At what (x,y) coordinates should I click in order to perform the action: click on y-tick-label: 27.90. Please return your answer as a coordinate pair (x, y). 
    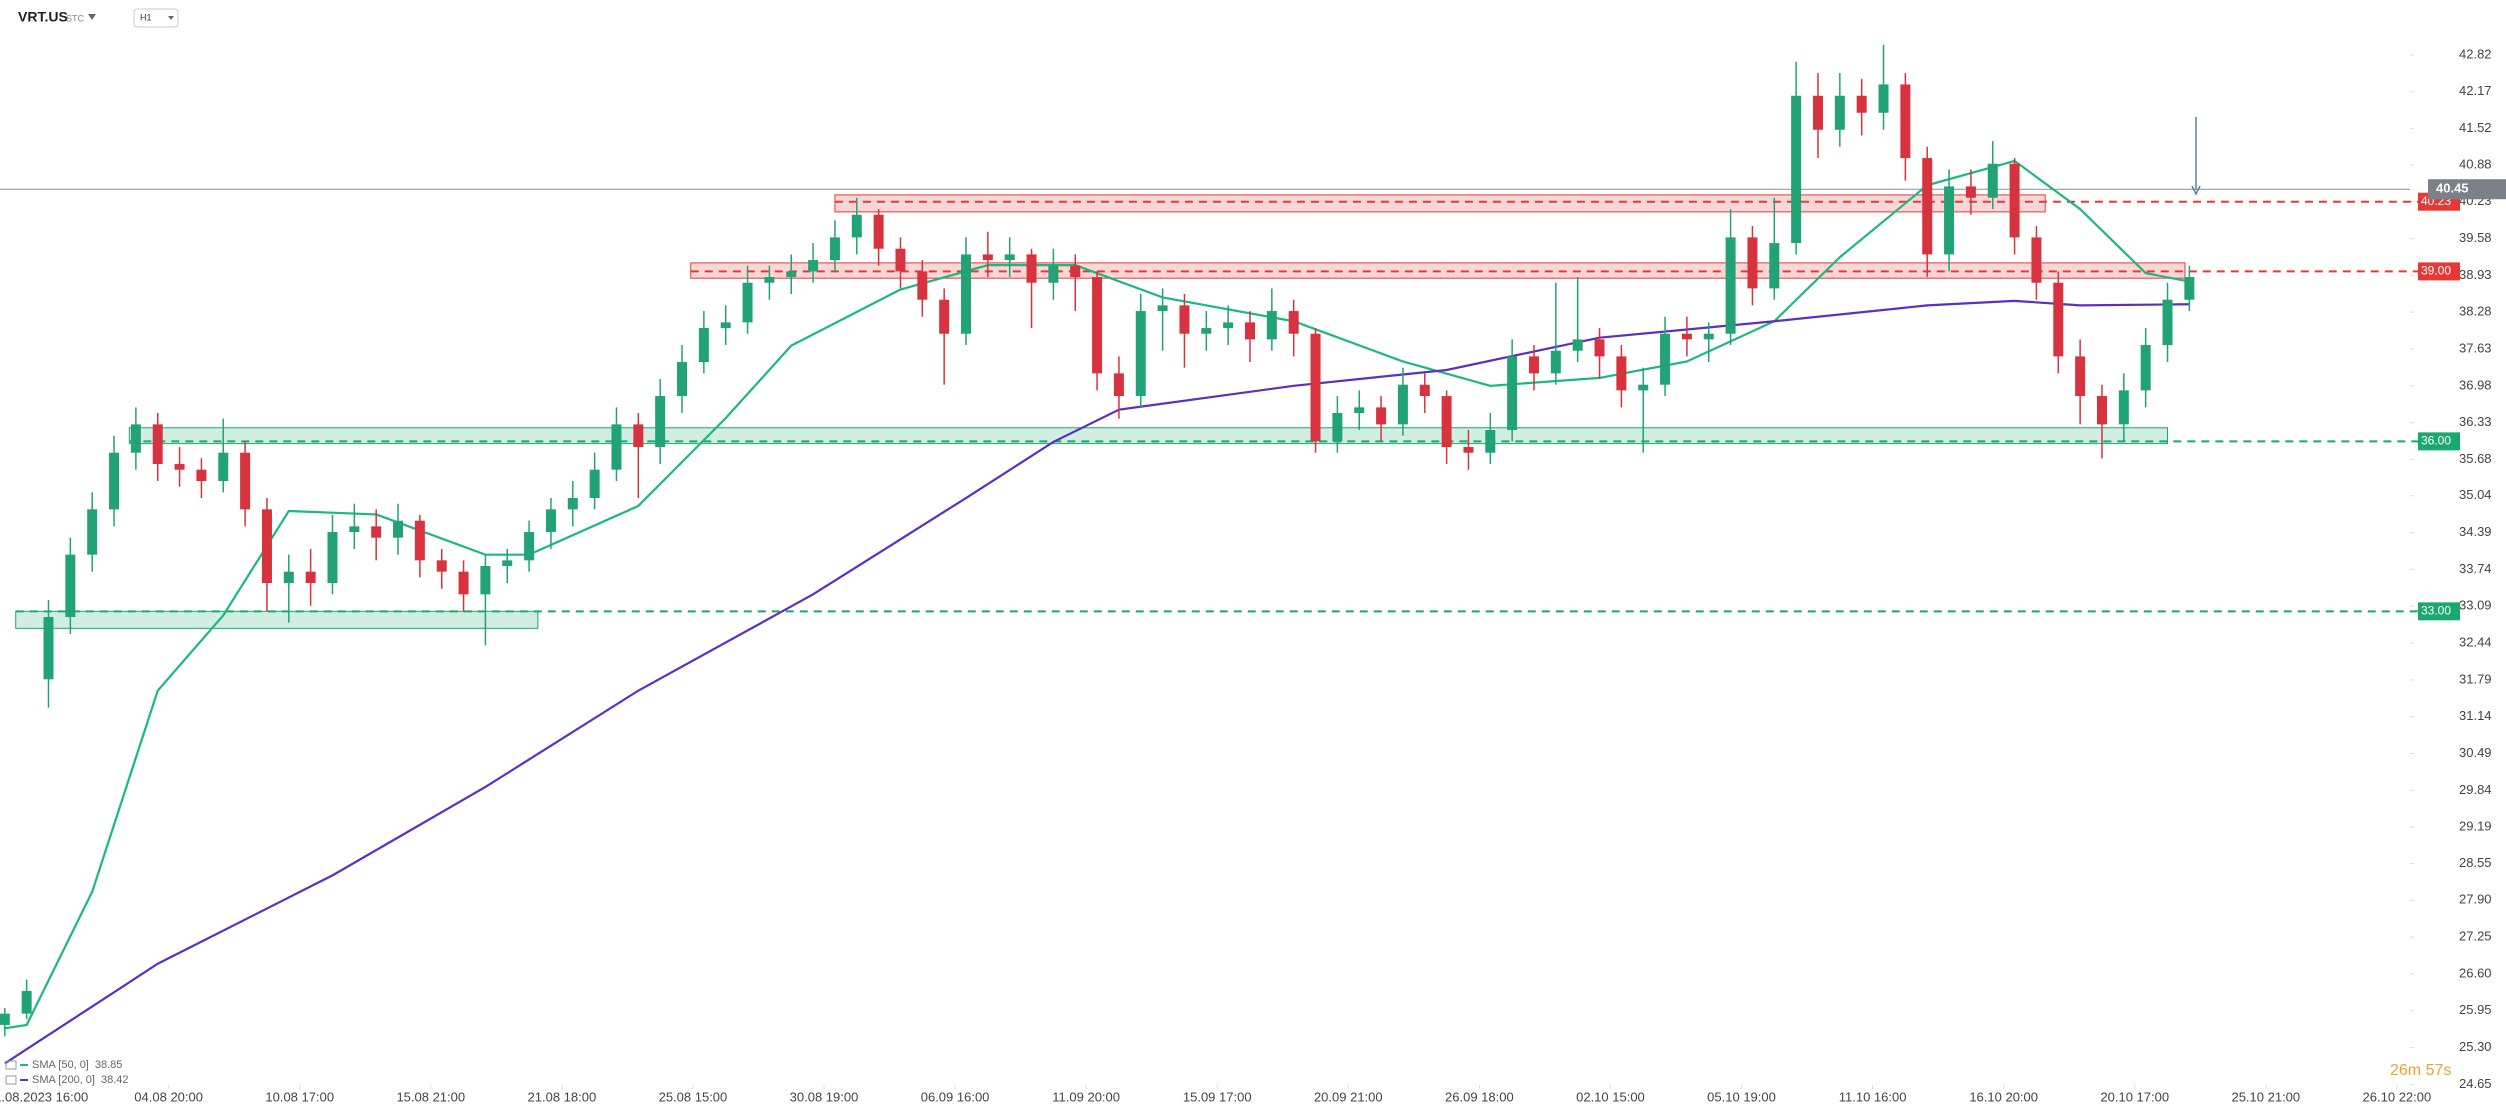
    Looking at the image, I should click on (2475, 899).